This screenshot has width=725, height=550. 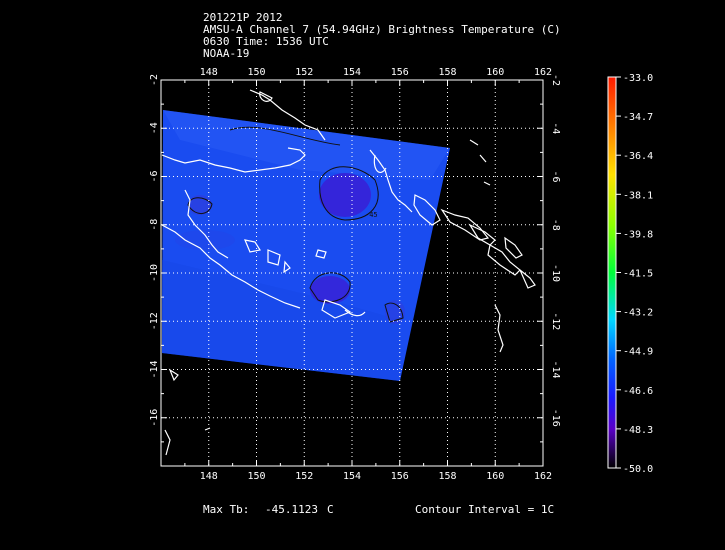 I want to click on lat-tick-label-right: -12, so click(x=555, y=321).